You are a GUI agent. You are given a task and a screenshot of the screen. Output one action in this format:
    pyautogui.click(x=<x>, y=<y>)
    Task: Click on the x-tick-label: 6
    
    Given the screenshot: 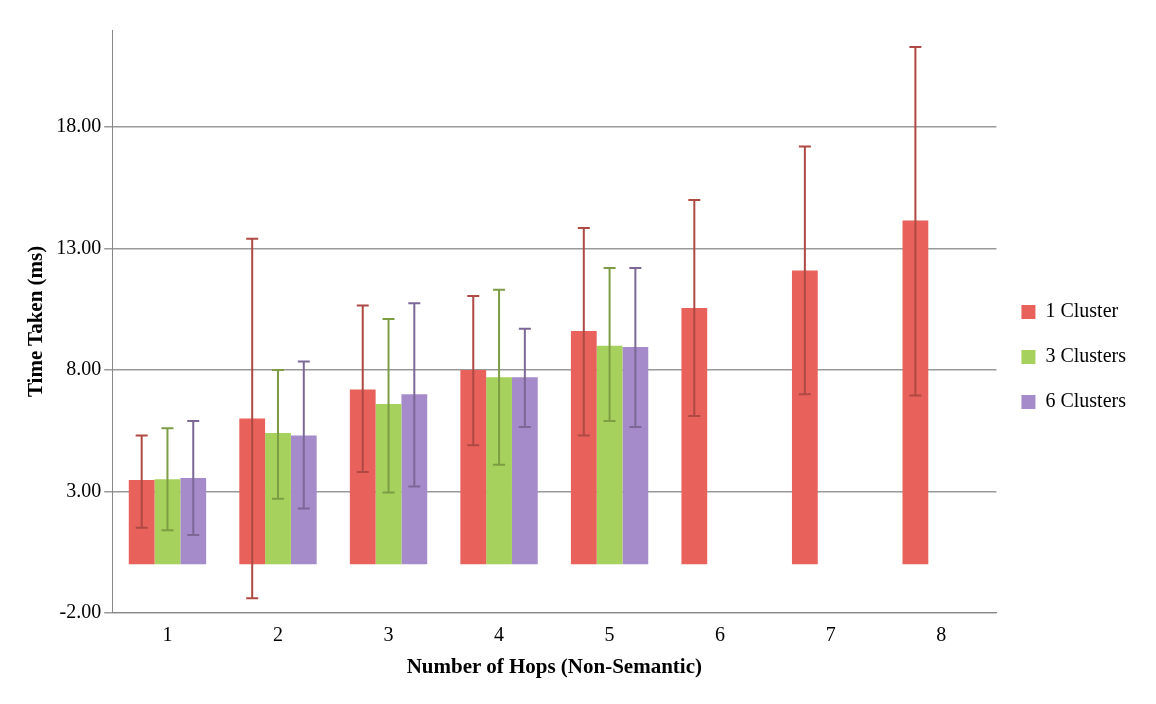 What is the action you would take?
    pyautogui.click(x=720, y=634)
    